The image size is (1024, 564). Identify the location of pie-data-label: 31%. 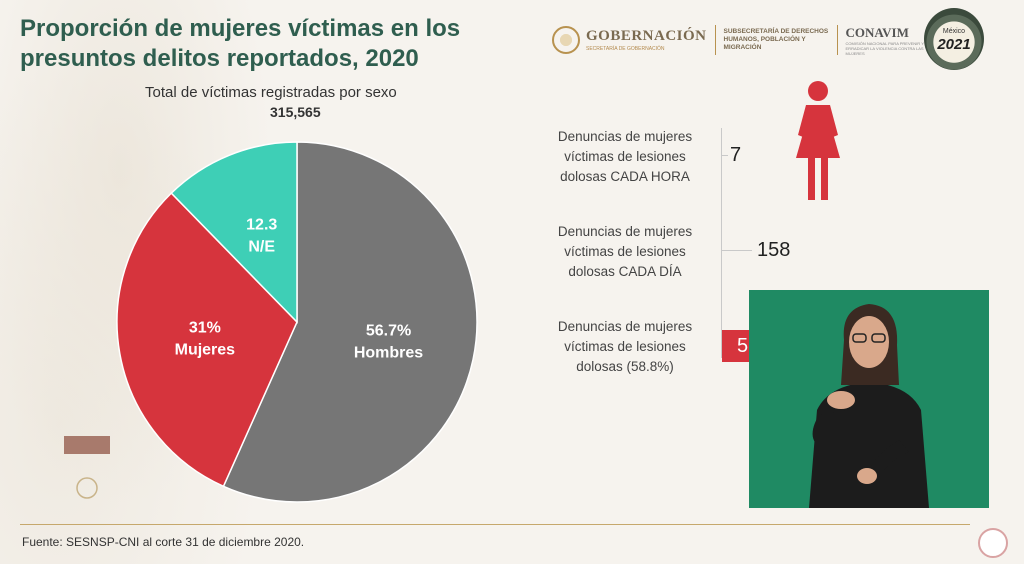
(205, 327).